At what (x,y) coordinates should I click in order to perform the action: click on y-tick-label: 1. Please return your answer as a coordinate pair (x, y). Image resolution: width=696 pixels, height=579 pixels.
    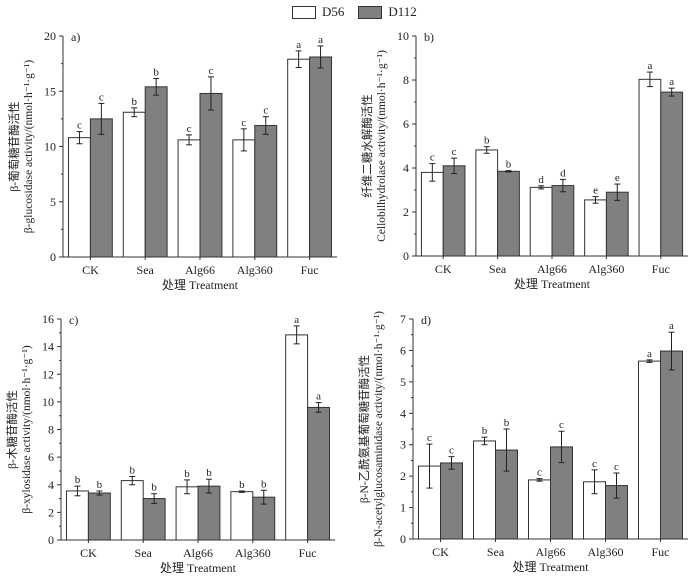
    Looking at the image, I should click on (403, 508).